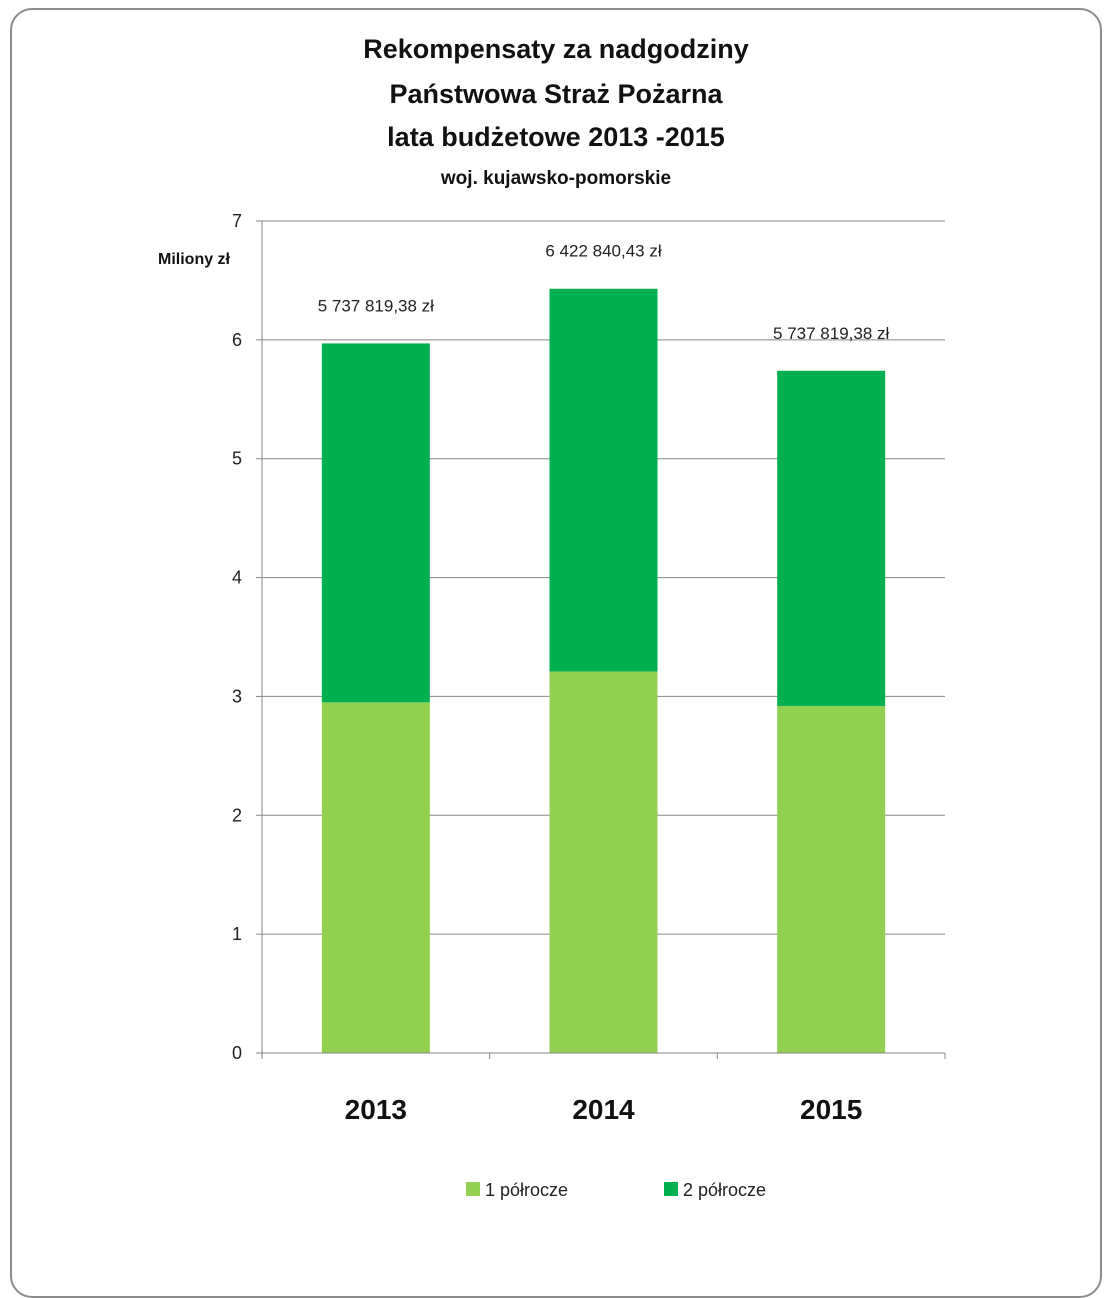 The height and width of the screenshot is (1298, 1112). What do you see at coordinates (724, 1190) in the screenshot?
I see `legend-label-2: 2 półrocze` at bounding box center [724, 1190].